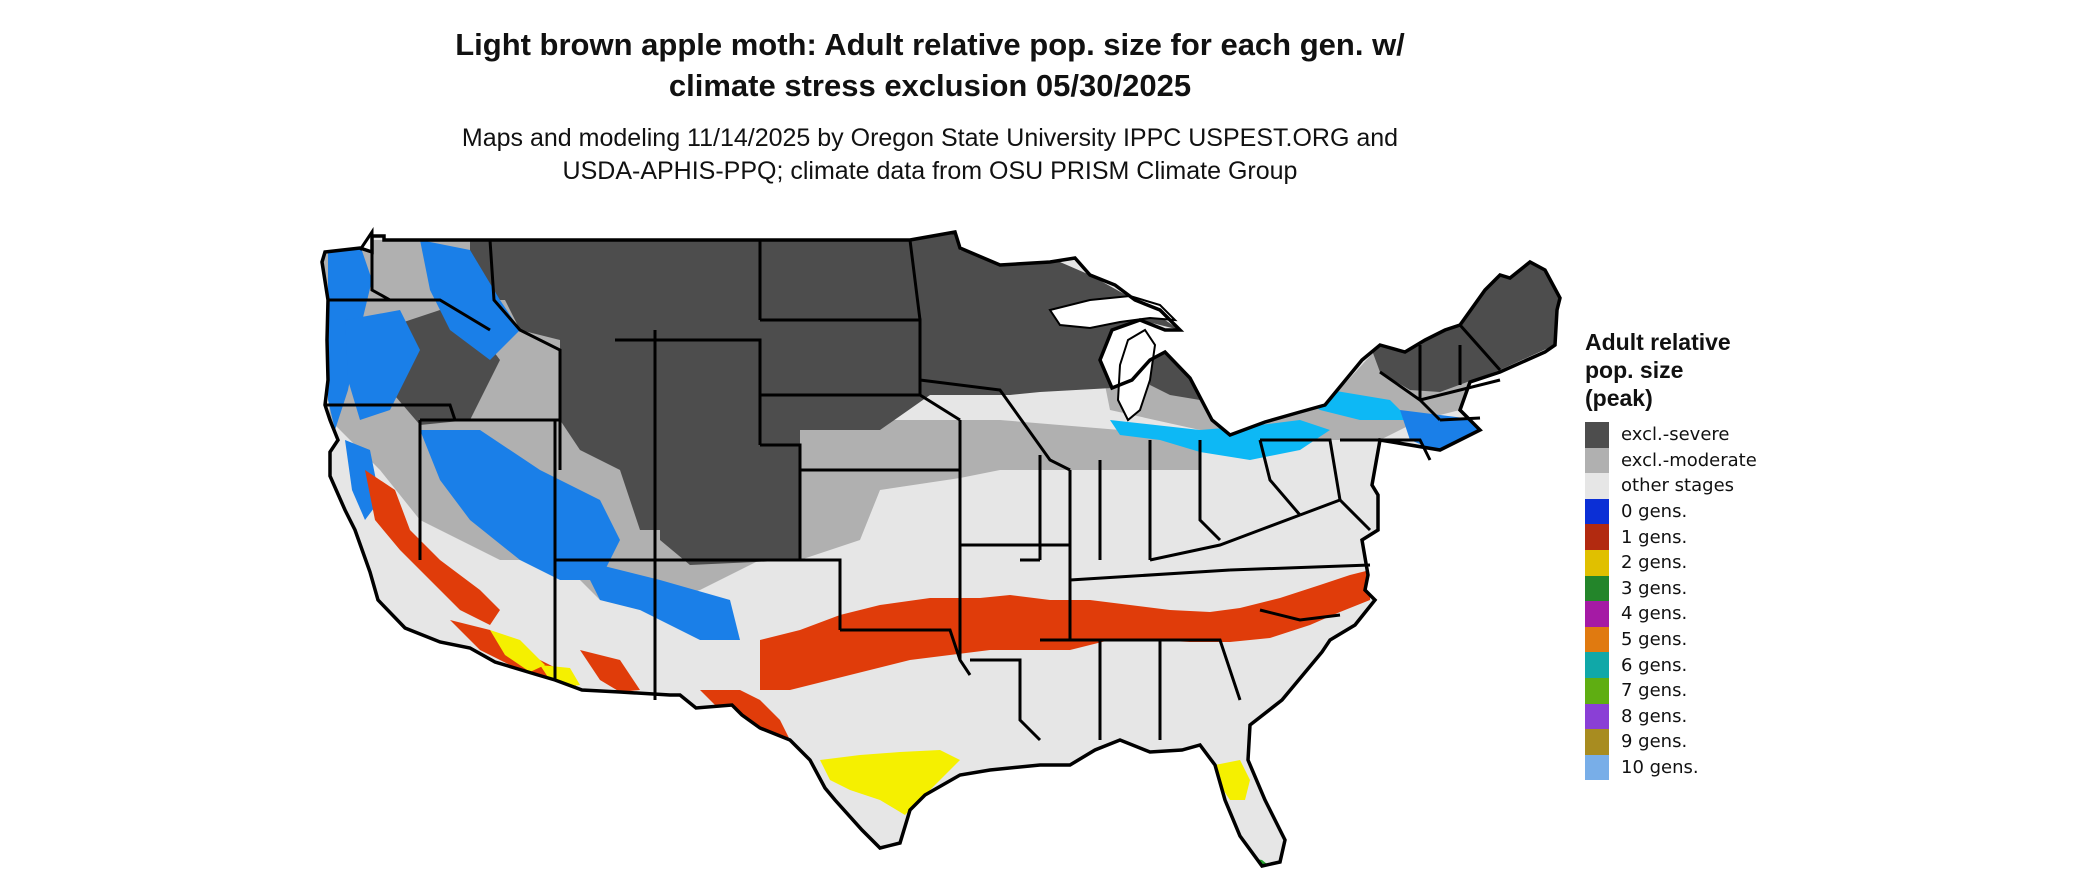 The image size is (2100, 892). Describe the element at coordinates (1715, 665) in the screenshot. I see `legend-item: 6 gens.` at that location.